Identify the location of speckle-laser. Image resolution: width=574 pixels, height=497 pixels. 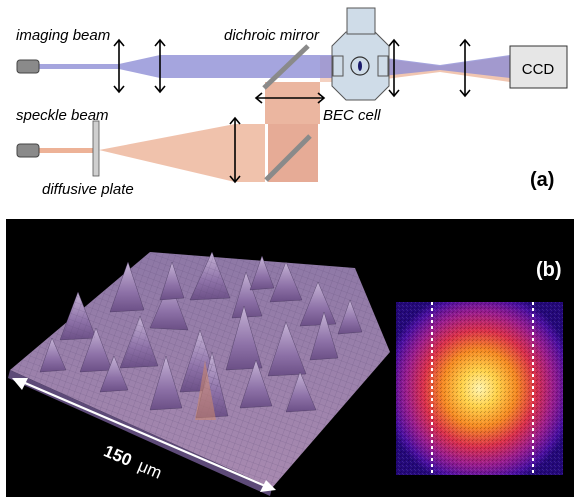
(28, 150).